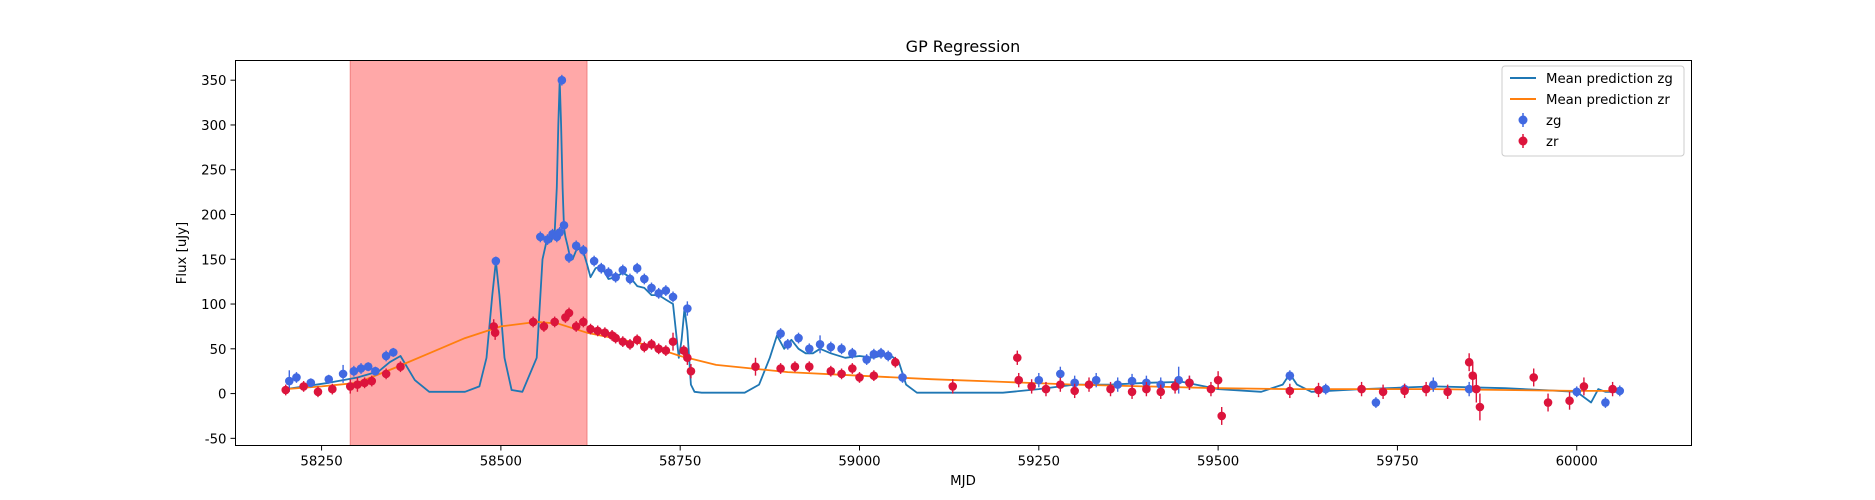 This screenshot has height=500, width=1875. I want to click on y-tick-label: 100, so click(213, 305).